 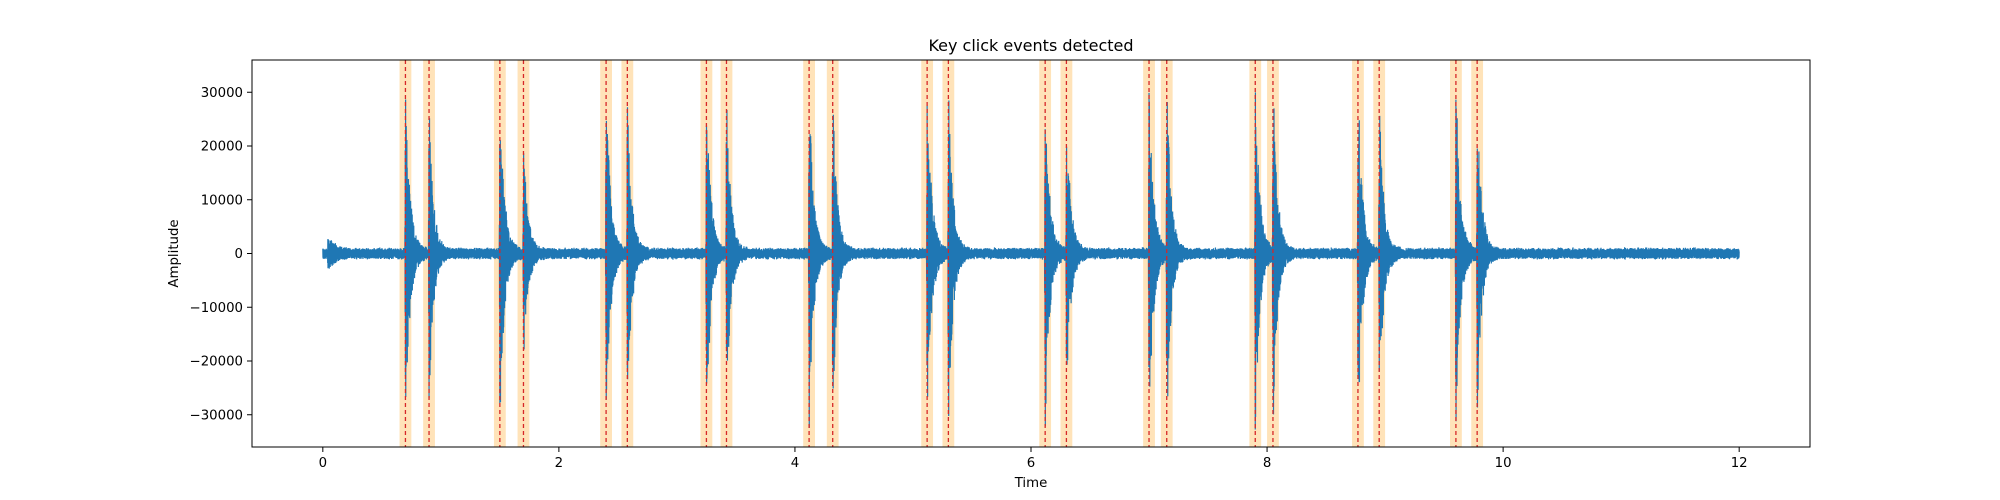 I want to click on x-tick-label: 0, so click(x=323, y=463).